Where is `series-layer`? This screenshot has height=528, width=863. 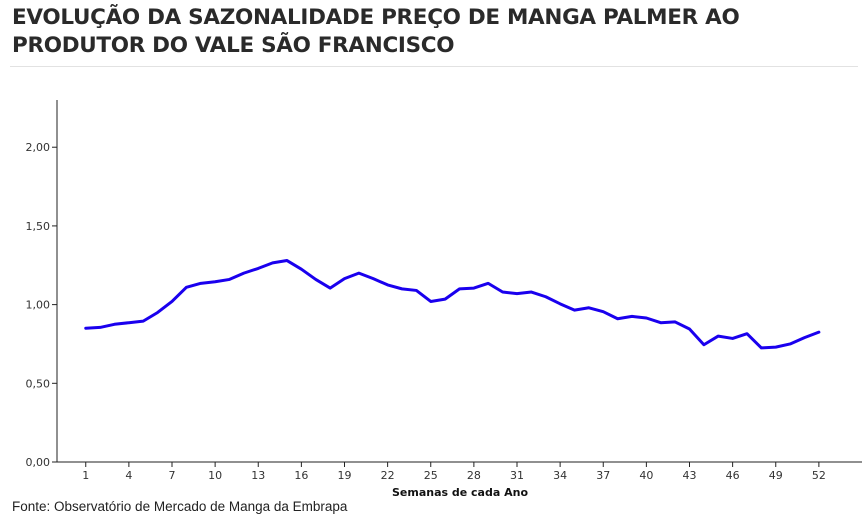
series-layer is located at coordinates (452, 304).